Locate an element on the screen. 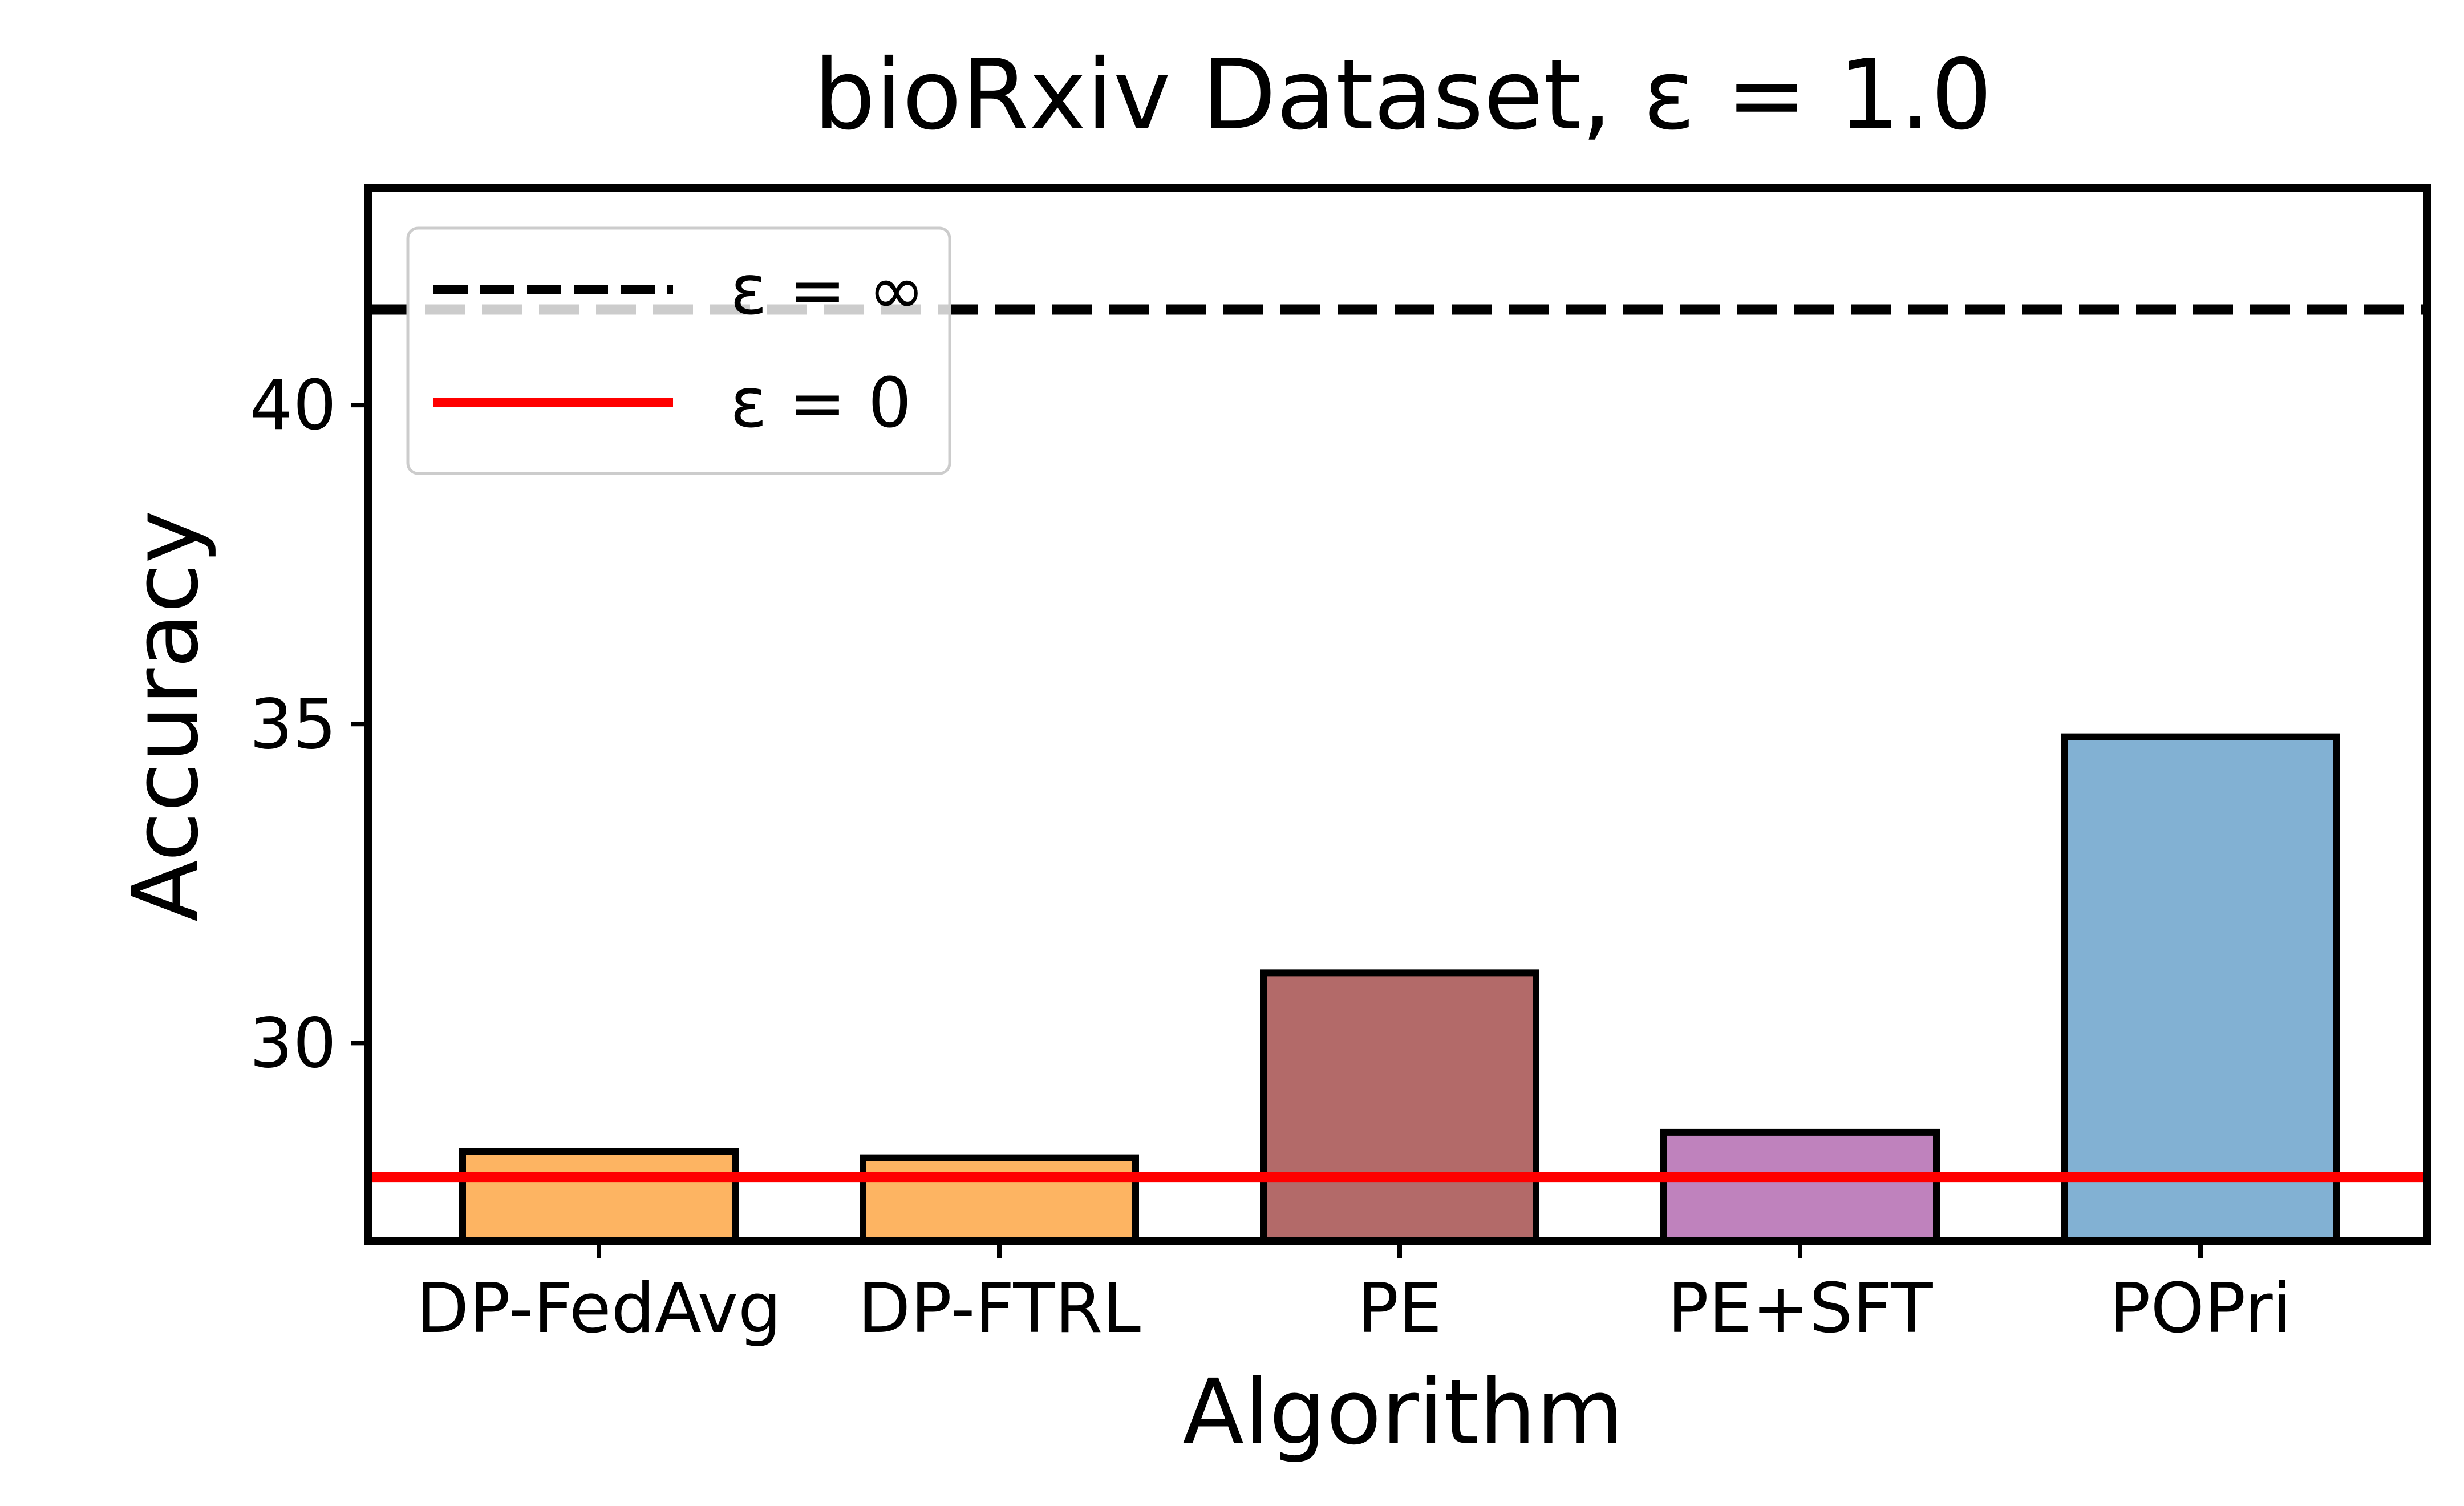  x-tick-label: PE is located at coordinates (1400, 1309).